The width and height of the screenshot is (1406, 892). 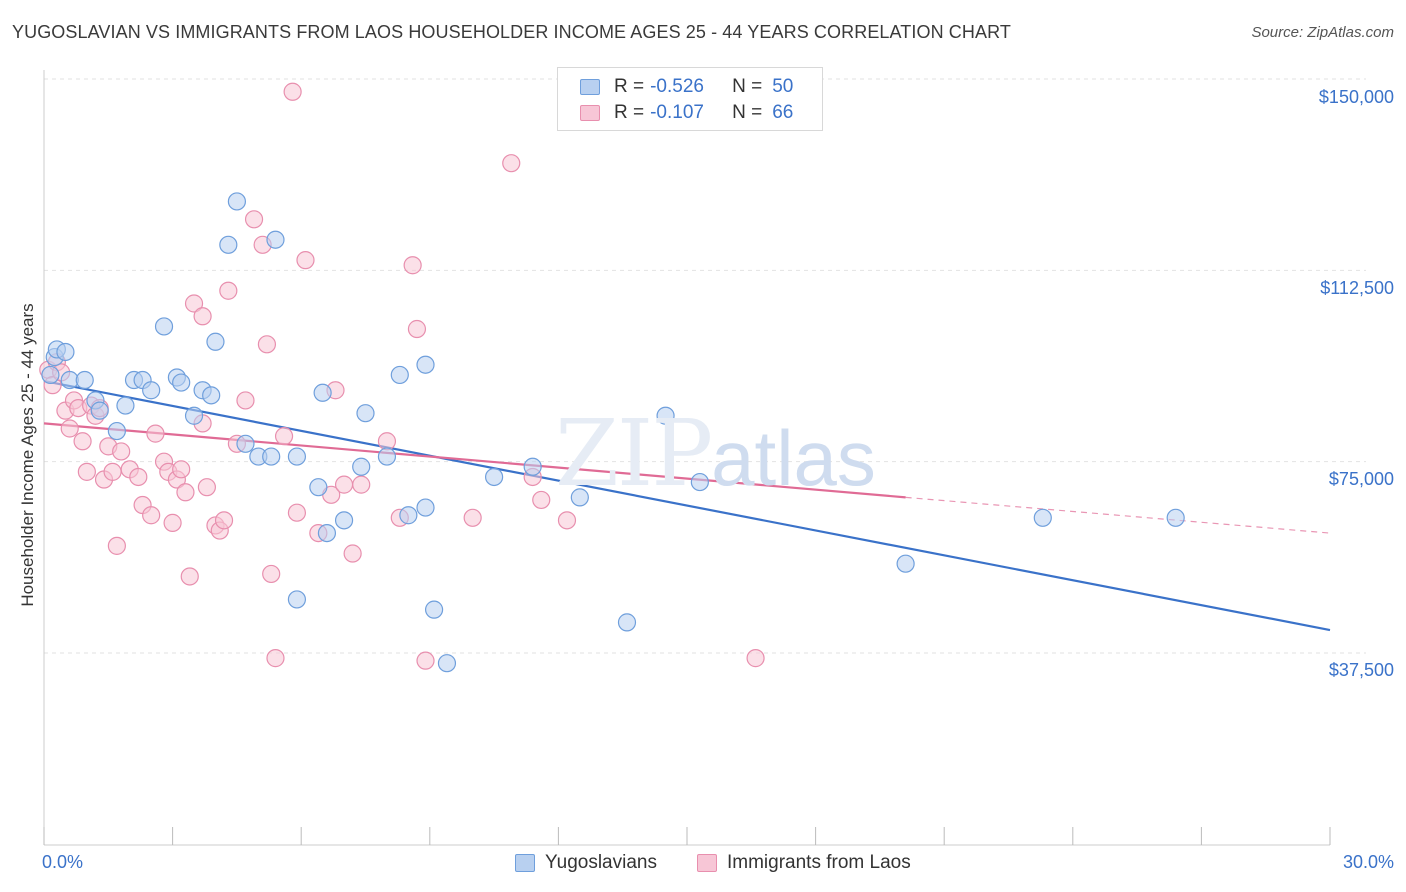 I want to click on watermark: ZIPatlas, so click(x=715, y=453).